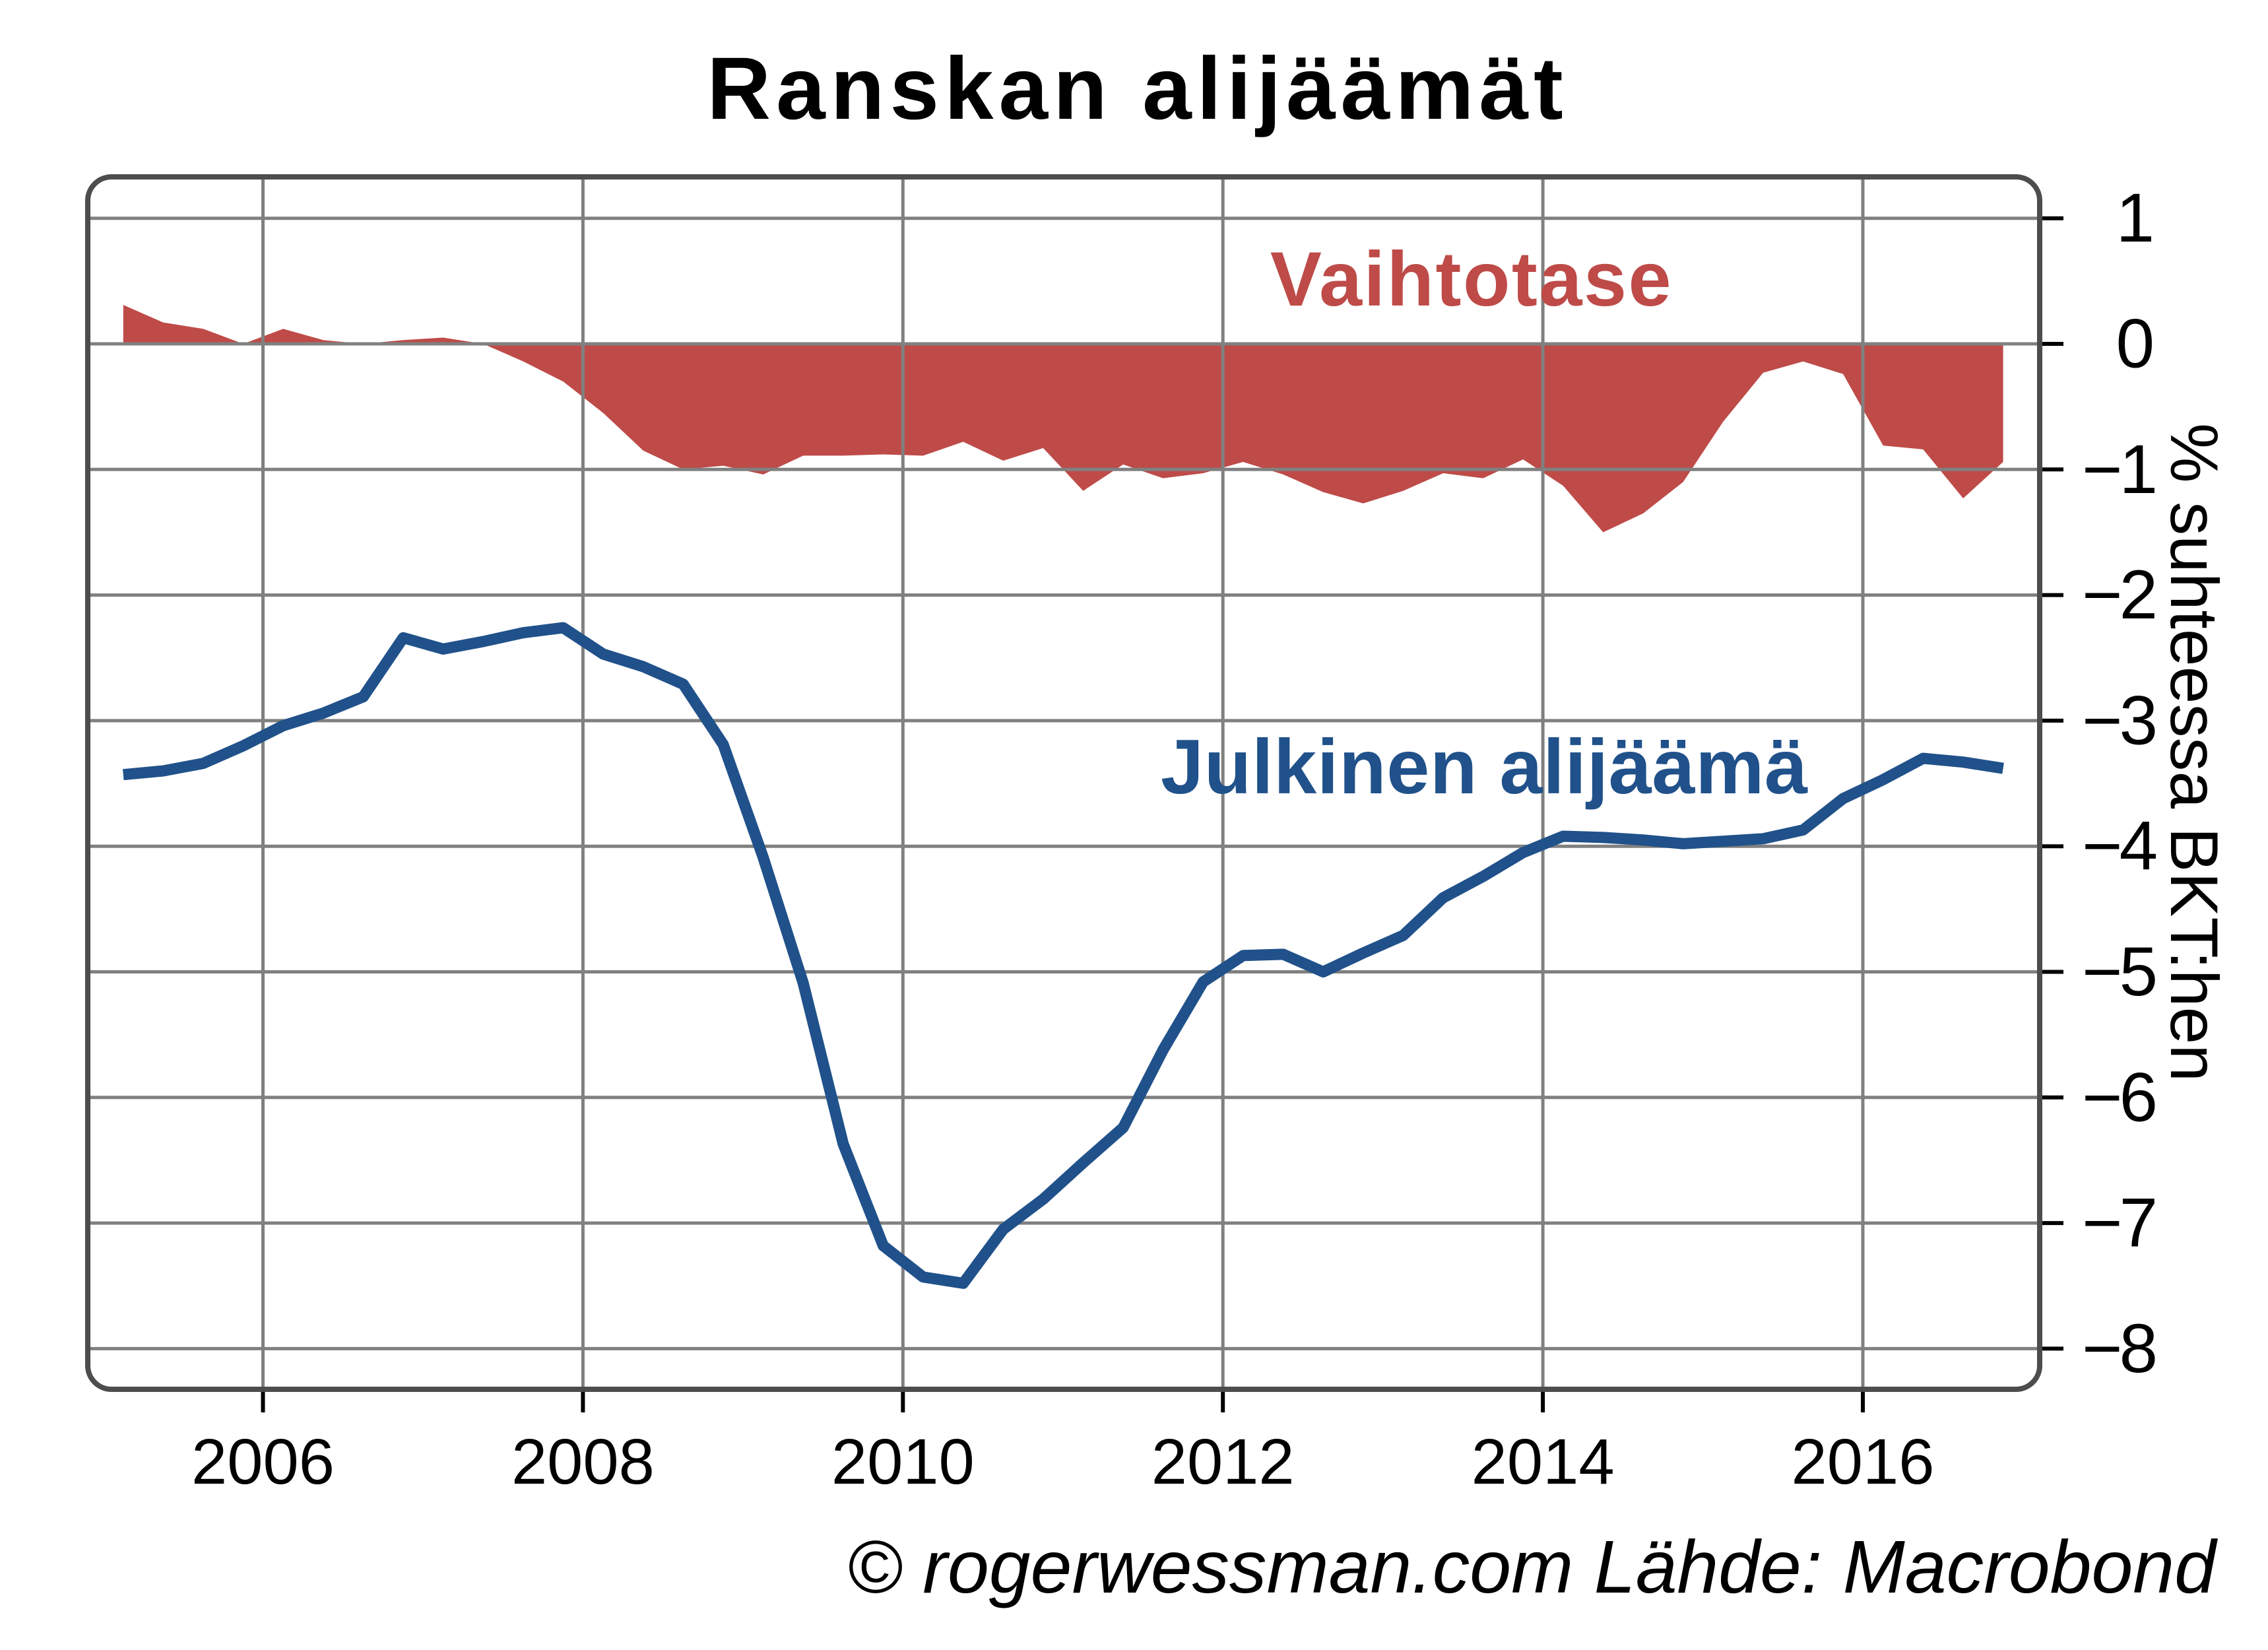 The height and width of the screenshot is (1650, 2268). What do you see at coordinates (1137, 89) in the screenshot?
I see `svg-text: Ranskan alijäämät` at bounding box center [1137, 89].